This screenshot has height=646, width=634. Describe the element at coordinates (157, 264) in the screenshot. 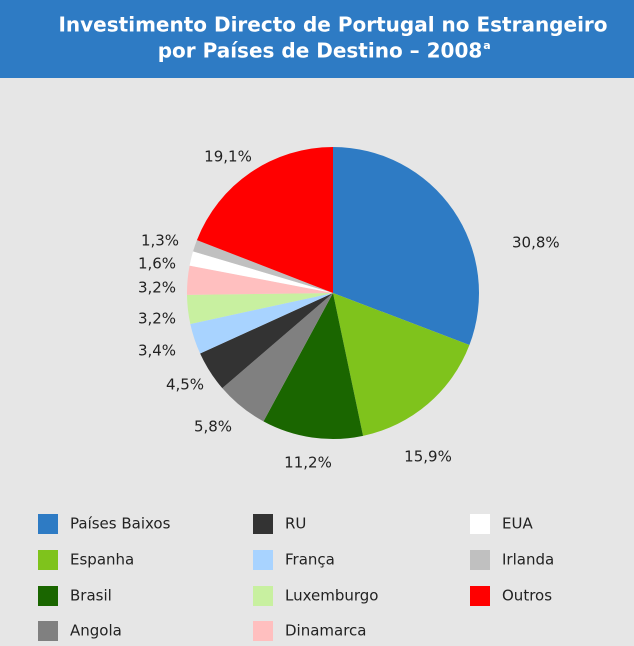

I see `data-label: 1,6%` at that location.